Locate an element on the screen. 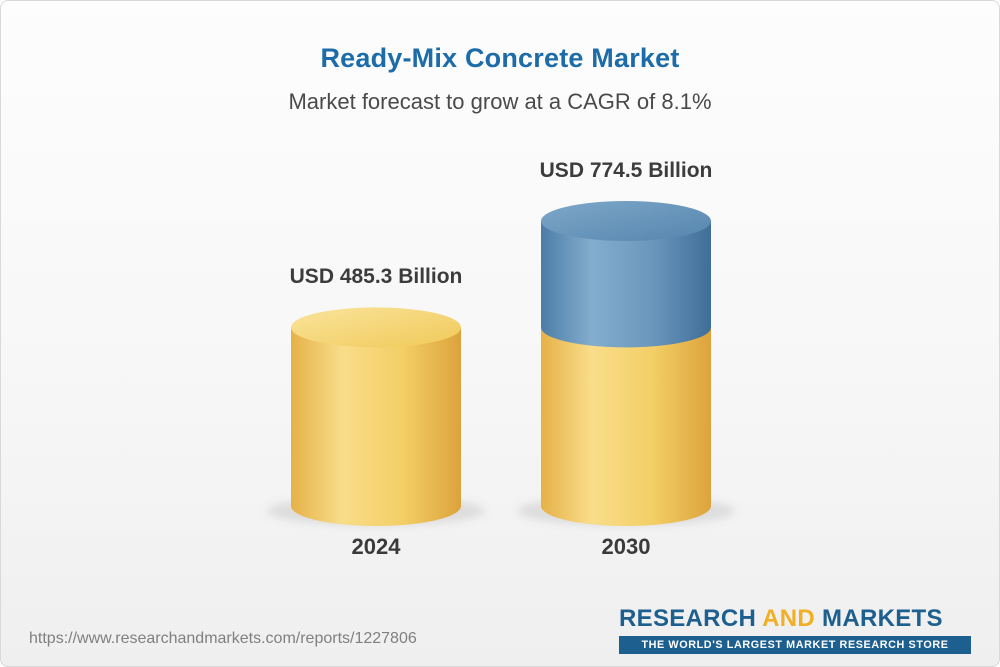  value-label-2024: USD 485.3 Billion is located at coordinates (376, 277).